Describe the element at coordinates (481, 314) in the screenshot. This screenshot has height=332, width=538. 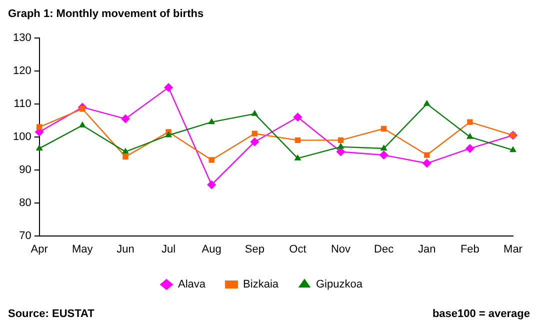
I see `text: base100 = average` at that location.